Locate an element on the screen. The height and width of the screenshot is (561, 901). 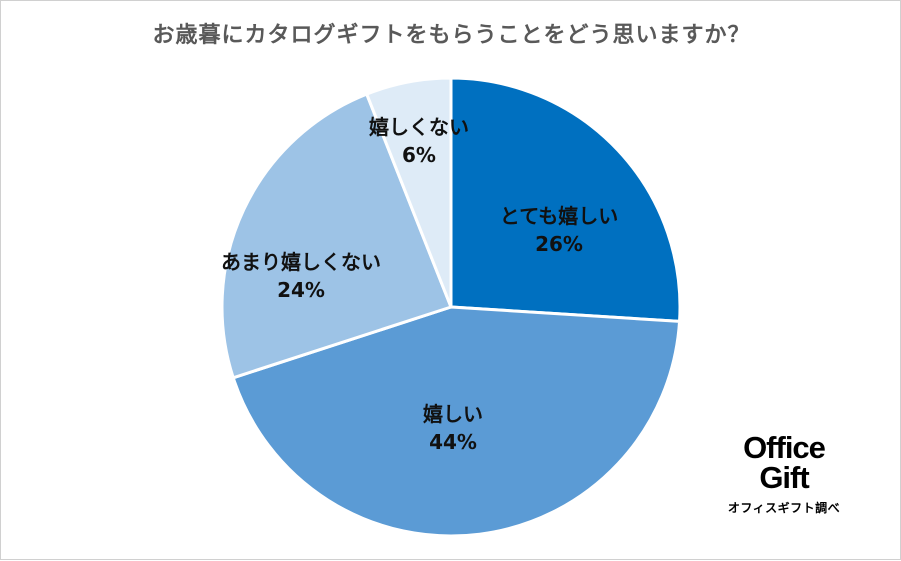
slice-value-label: 6% is located at coordinates (419, 155).